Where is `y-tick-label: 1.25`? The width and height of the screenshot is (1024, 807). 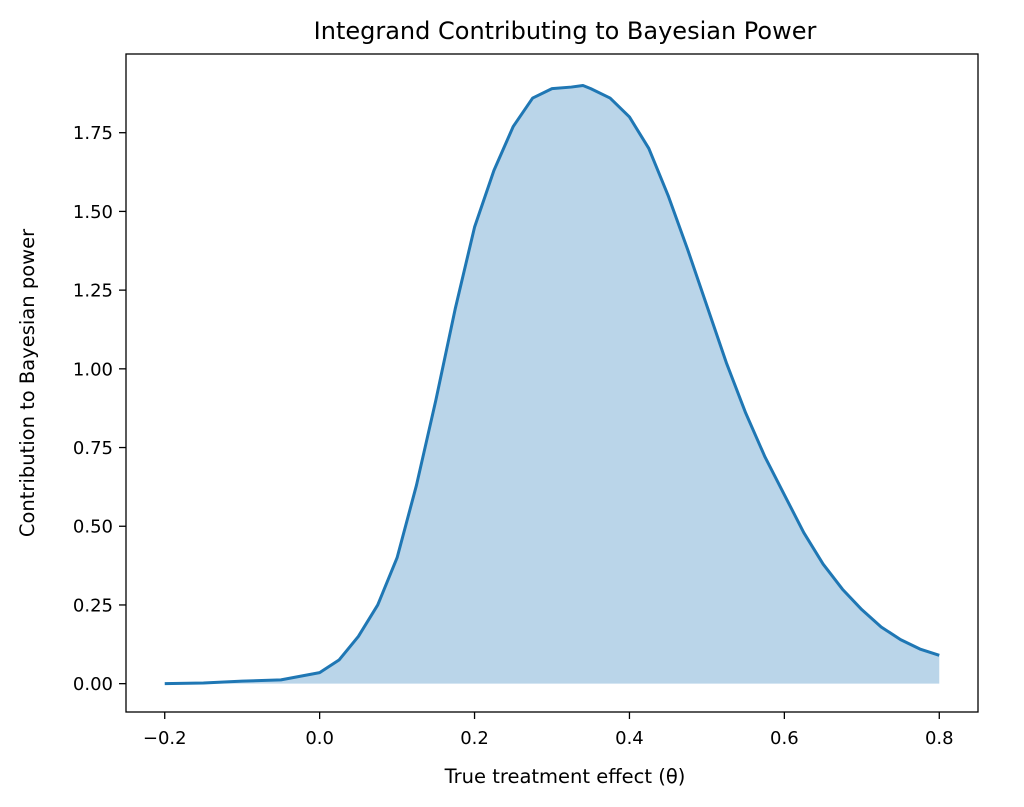 y-tick-label: 1.25 is located at coordinates (93, 291).